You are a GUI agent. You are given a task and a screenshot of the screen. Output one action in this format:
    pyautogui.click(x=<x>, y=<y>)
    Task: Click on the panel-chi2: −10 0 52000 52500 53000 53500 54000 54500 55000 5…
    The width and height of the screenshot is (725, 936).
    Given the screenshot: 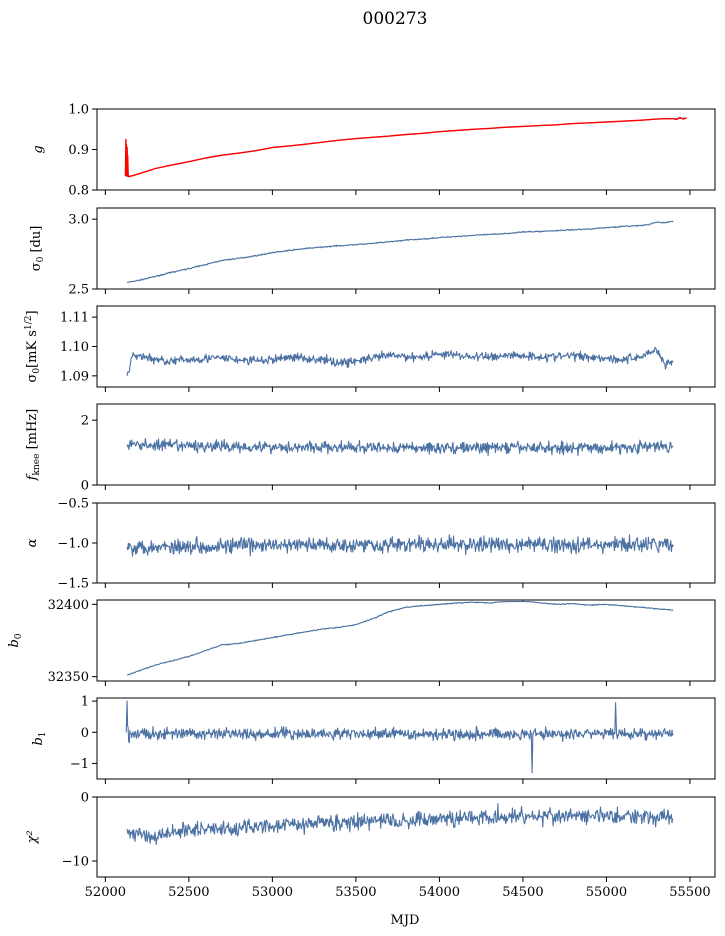 What is the action you would take?
    pyautogui.click(x=370, y=845)
    